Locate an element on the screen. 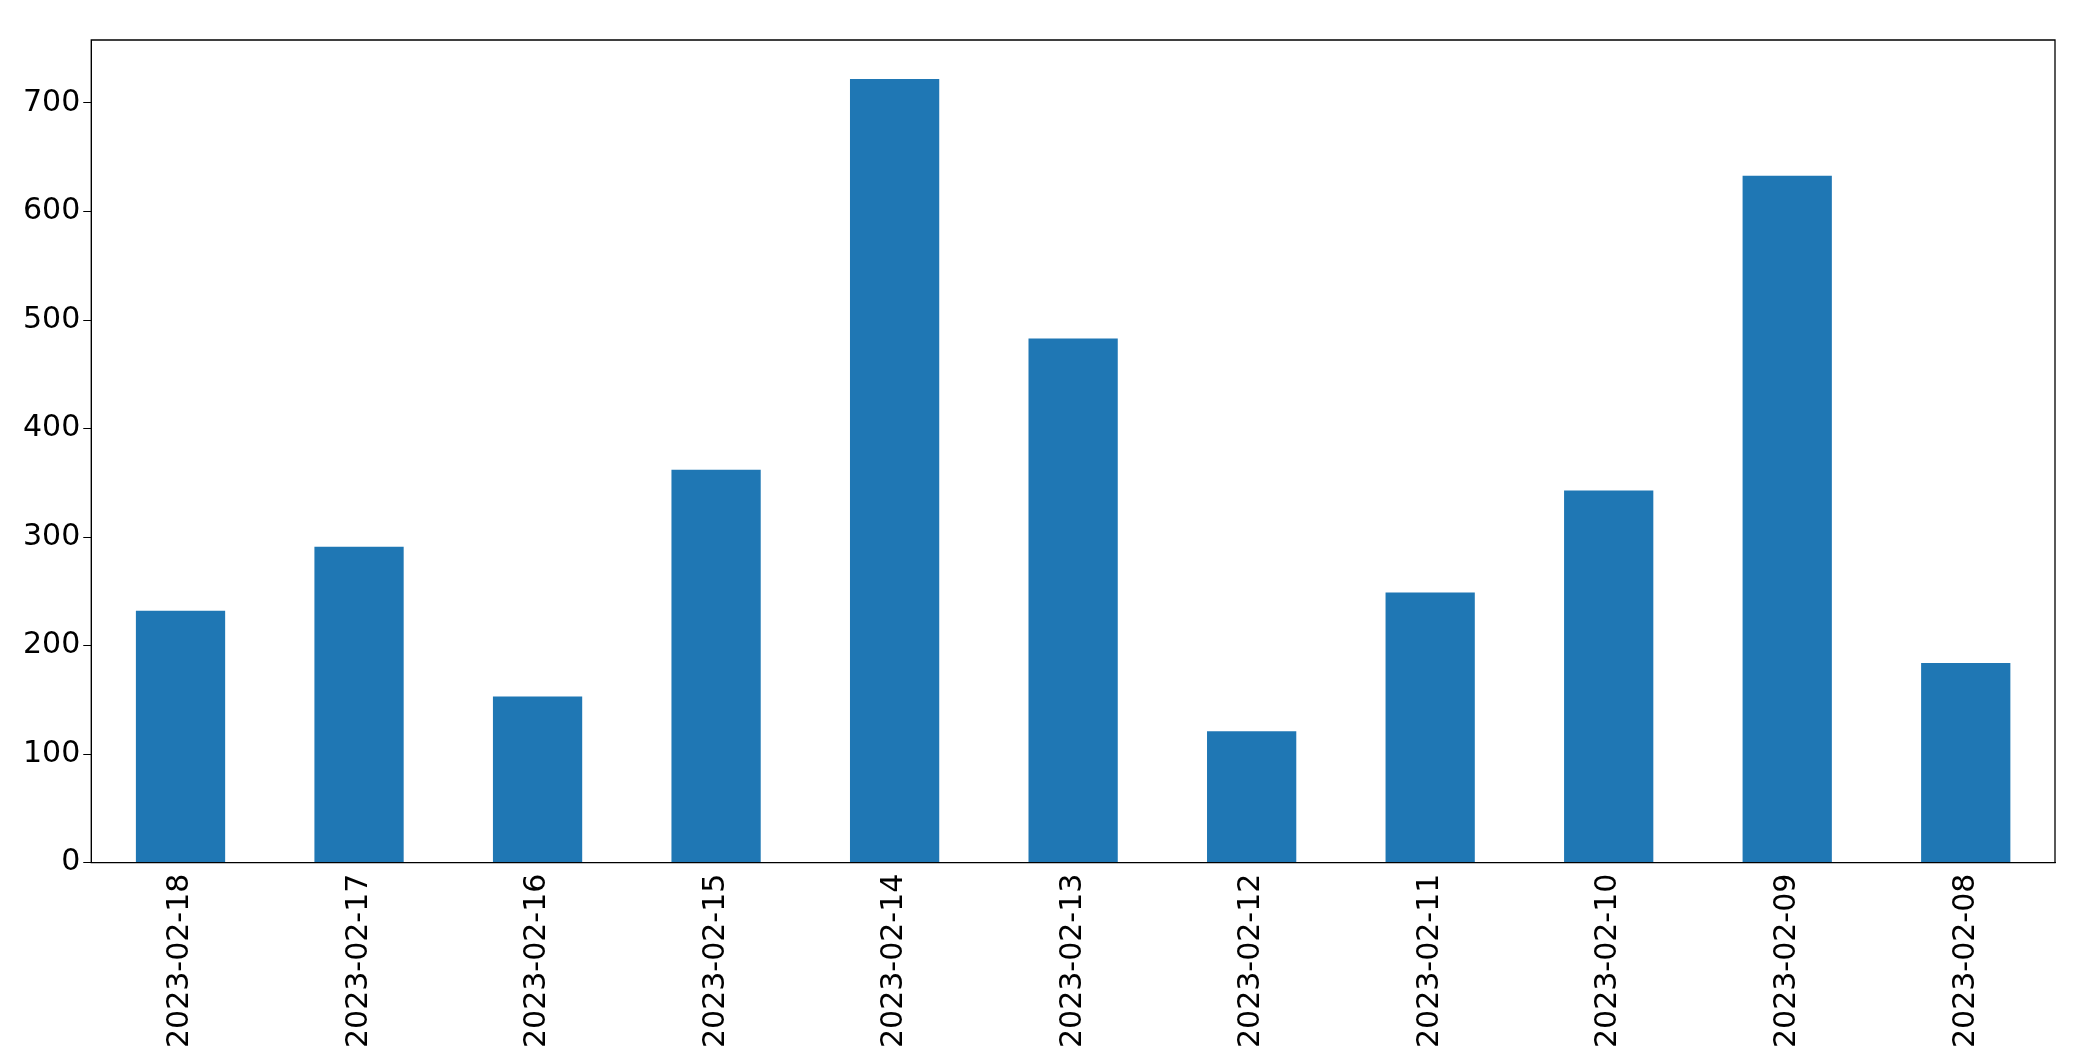 The height and width of the screenshot is (1061, 2093). x-tick-label: 2023-02-09 is located at coordinates (1785, 961).